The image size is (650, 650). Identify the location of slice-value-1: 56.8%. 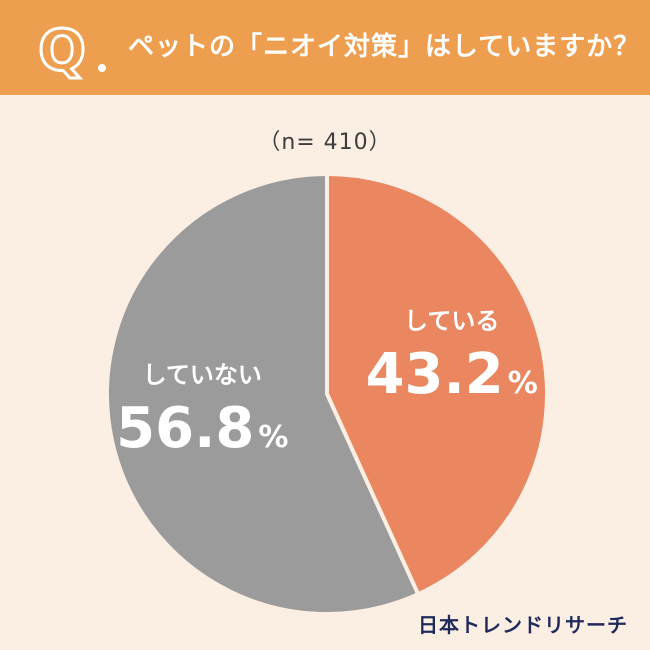
(202, 428).